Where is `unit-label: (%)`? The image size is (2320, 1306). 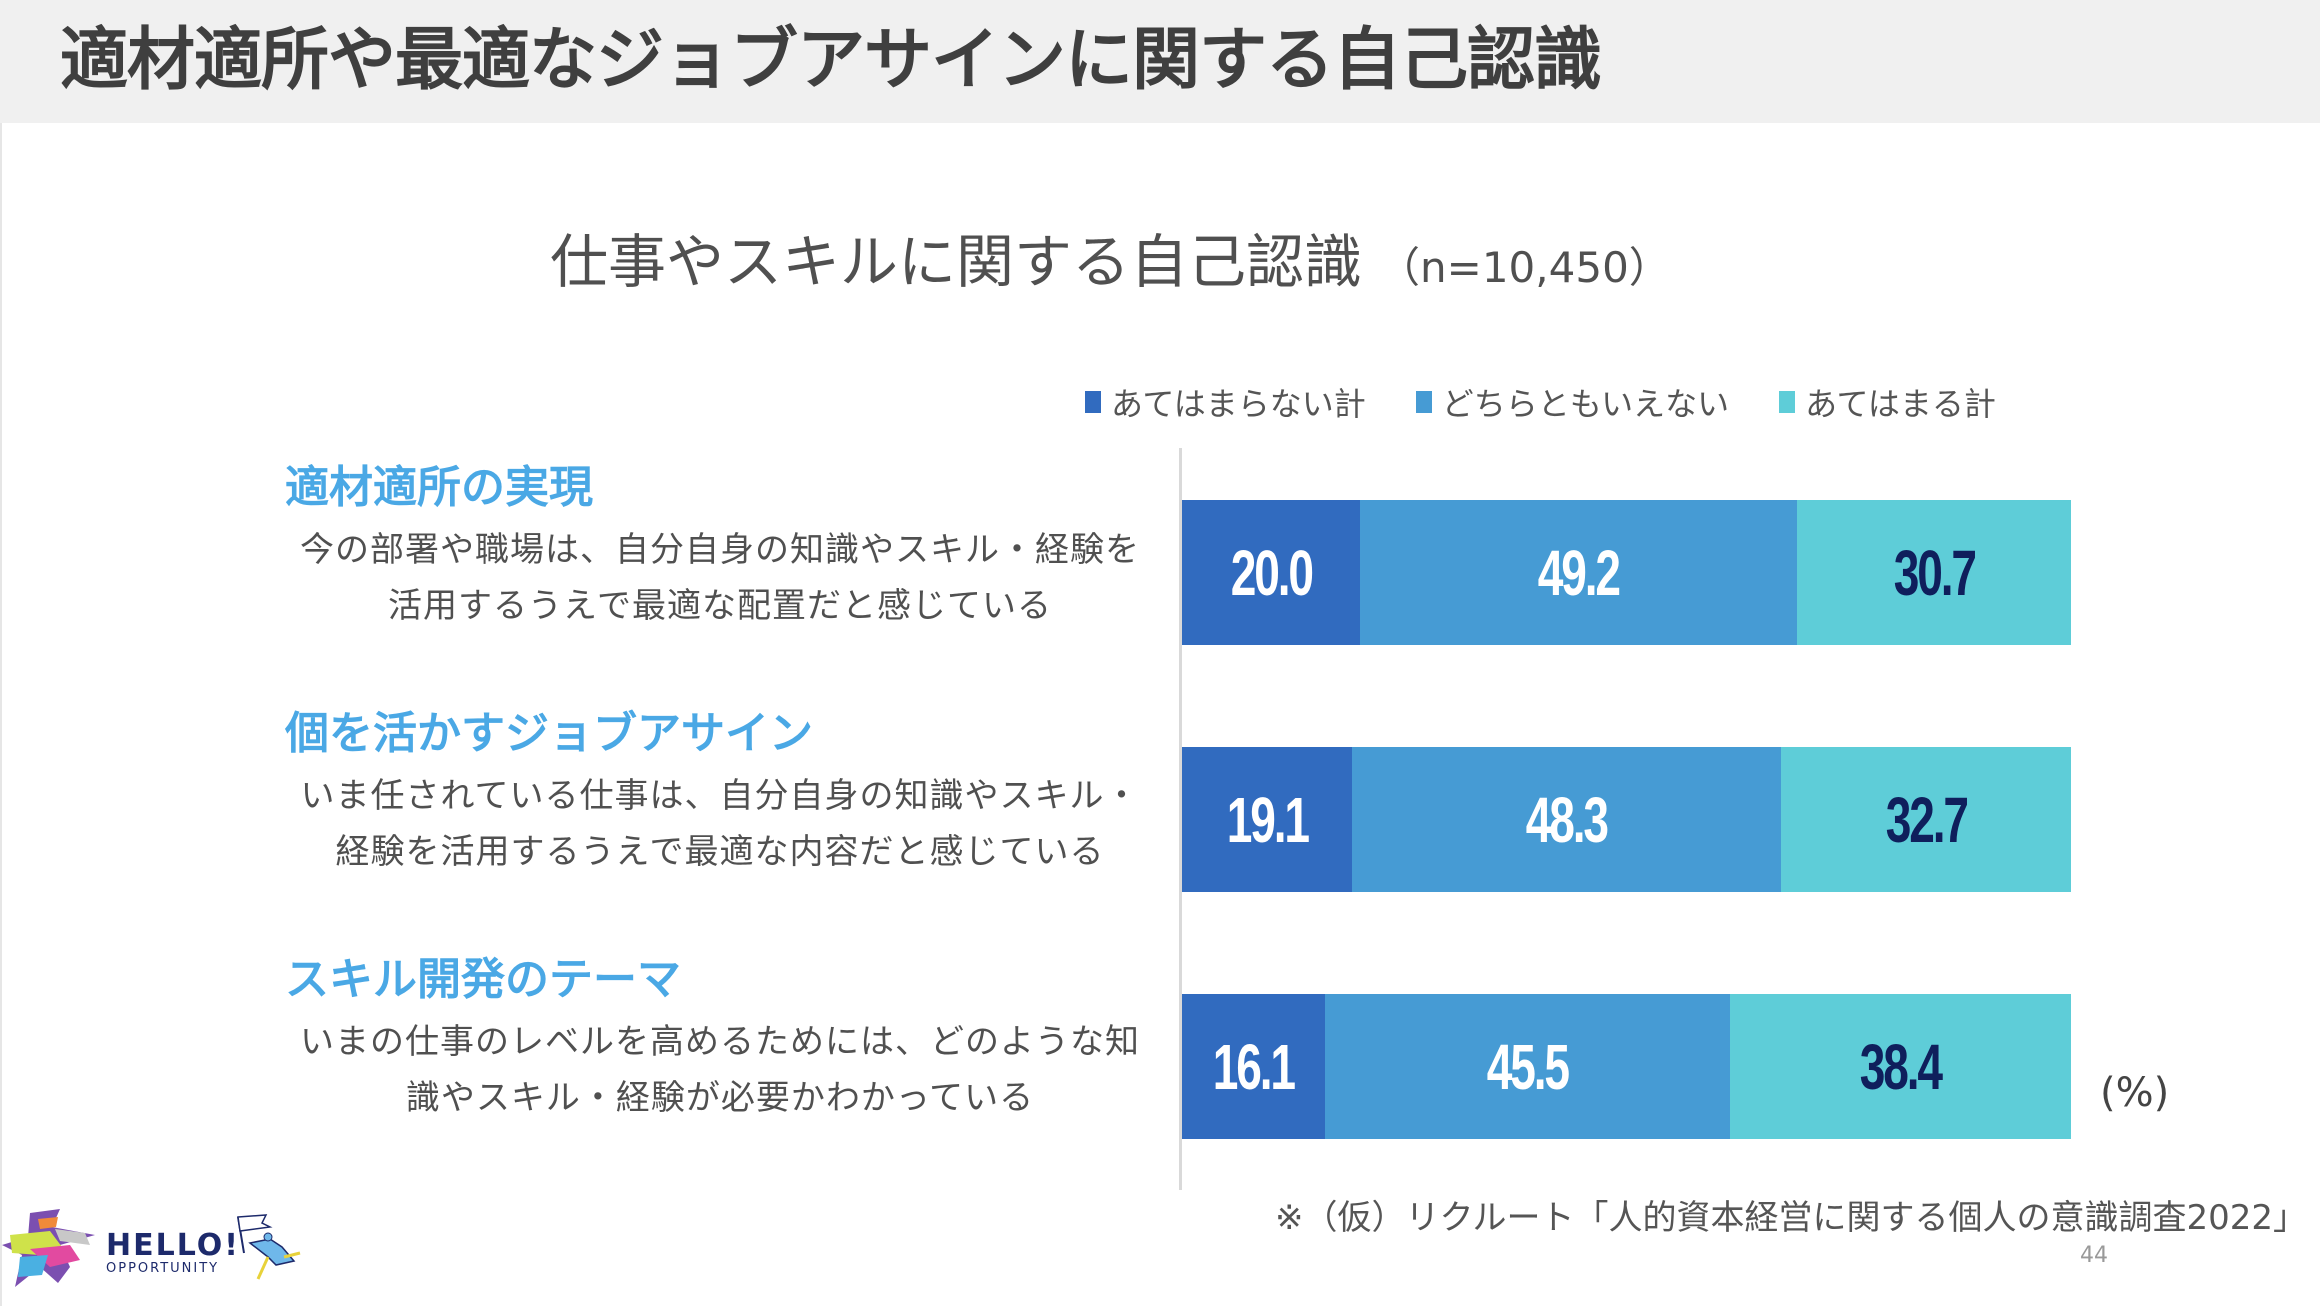
unit-label: (%) is located at coordinates (2135, 1093).